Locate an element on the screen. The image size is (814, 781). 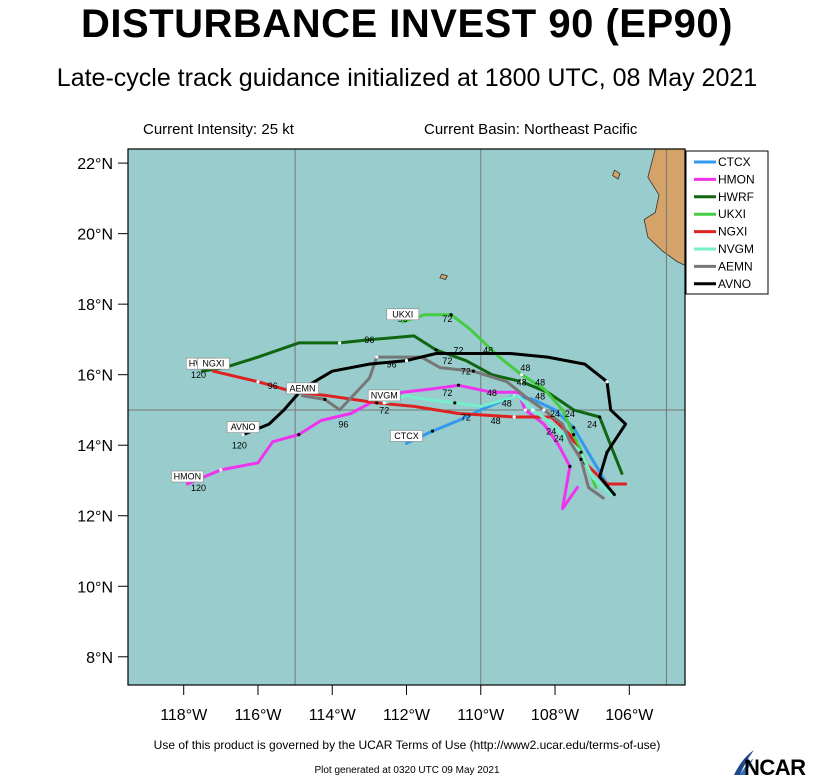
lon-tick-label: 108°W is located at coordinates (555, 715).